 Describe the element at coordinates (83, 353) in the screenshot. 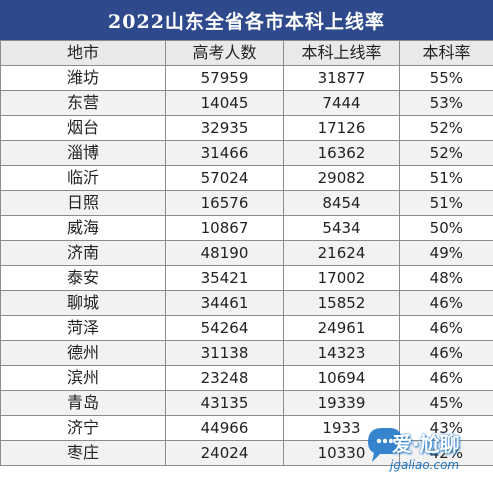

I see `city-cell: 德州` at that location.